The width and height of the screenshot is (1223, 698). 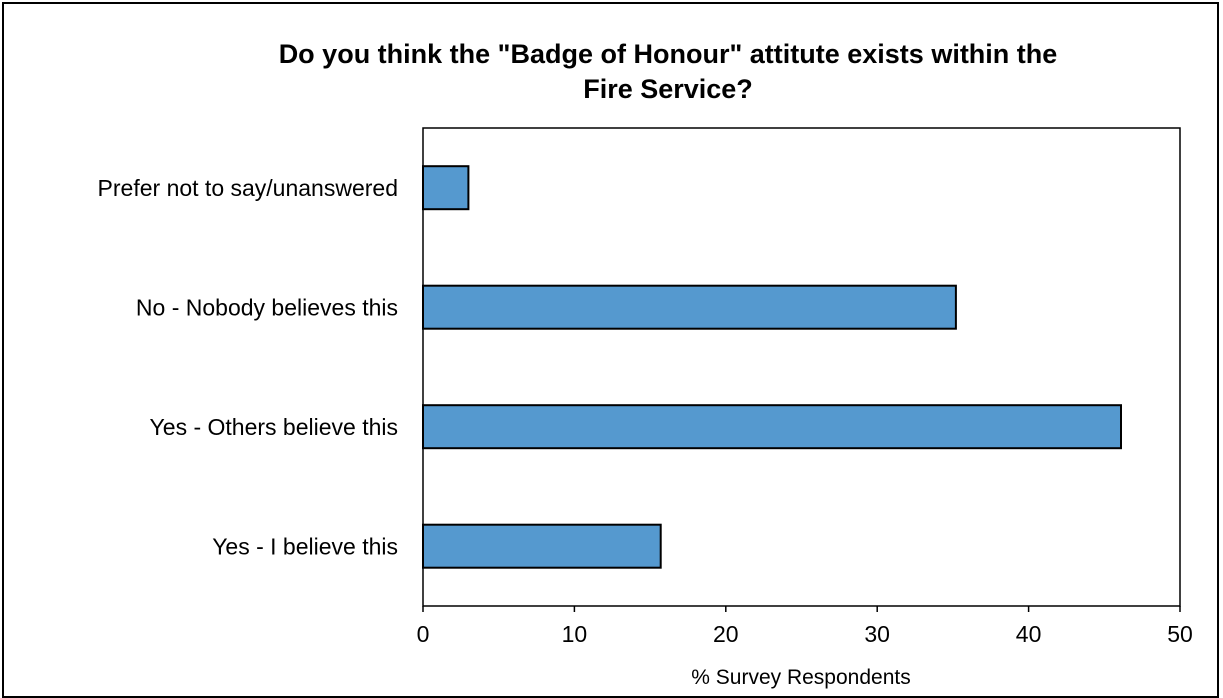 I want to click on x-tick-label: 0, so click(x=423, y=634).